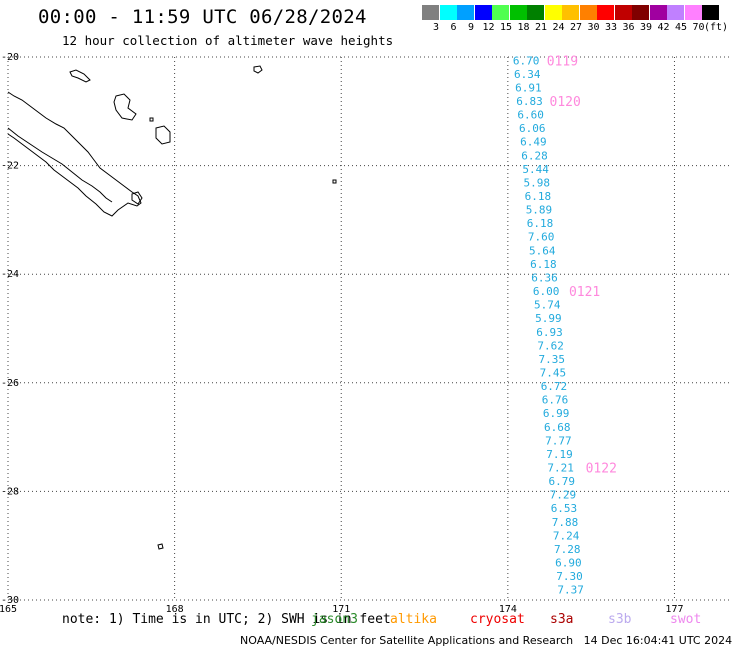  Describe the element at coordinates (535, 169) in the screenshot. I see `swh-value: 5.44` at that location.